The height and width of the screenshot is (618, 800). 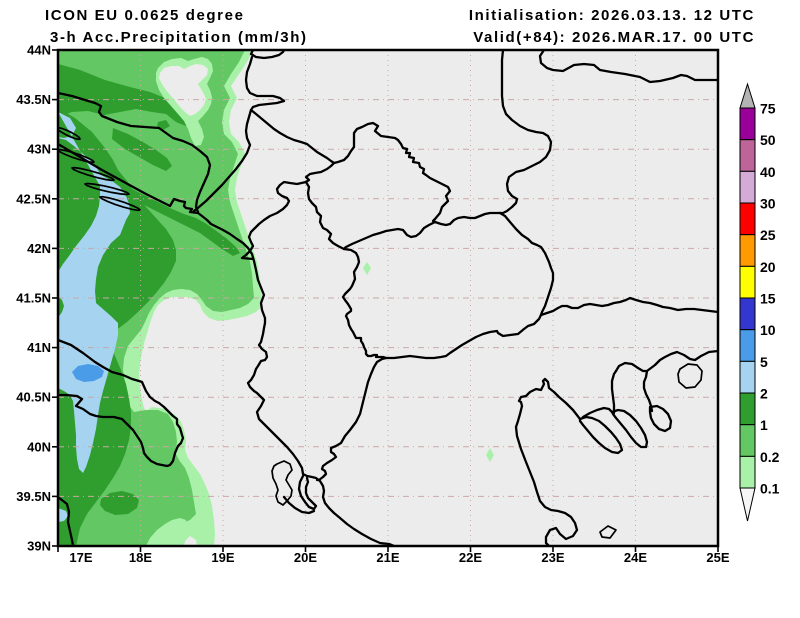 I want to click on svg-text: 39N, so click(x=39, y=546).